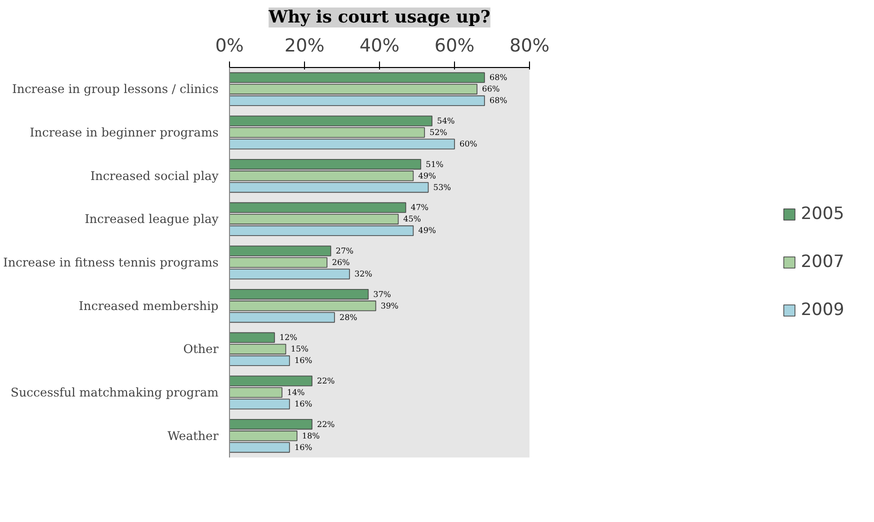 This screenshot has width=874, height=522. Describe the element at coordinates (148, 305) in the screenshot. I see `y-tick-label: Increased membership` at that location.